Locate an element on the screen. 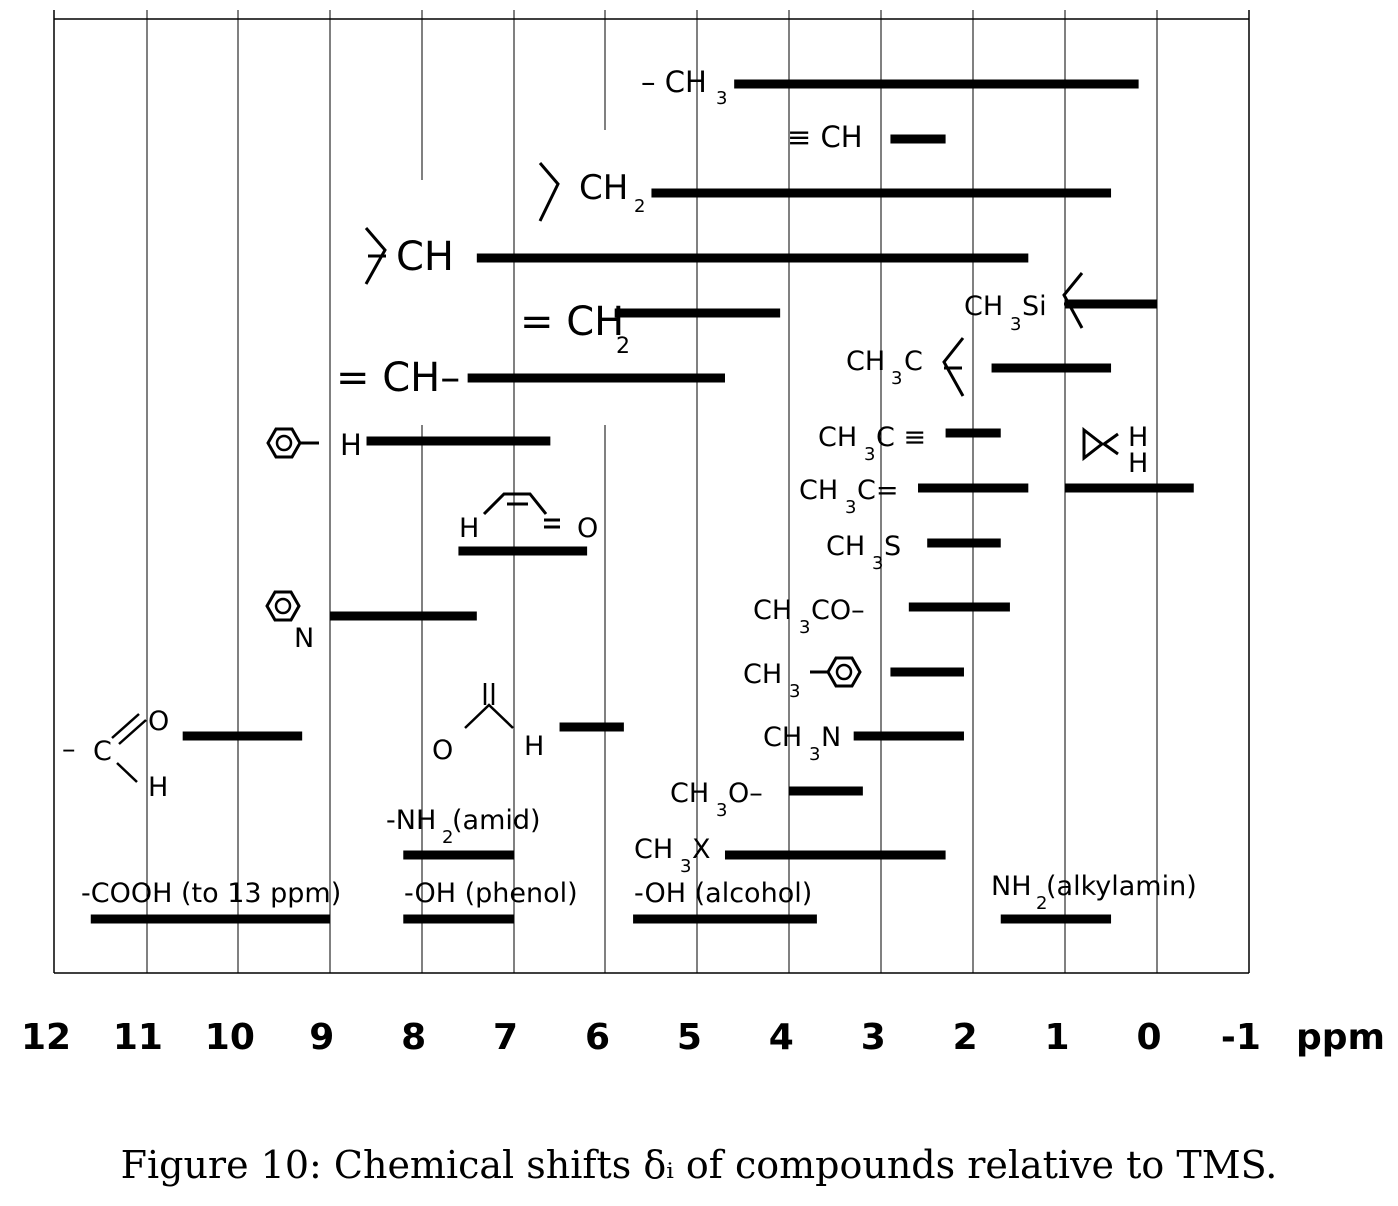 The height and width of the screenshot is (1206, 1398). label-enal: H O is located at coordinates (528, 518).